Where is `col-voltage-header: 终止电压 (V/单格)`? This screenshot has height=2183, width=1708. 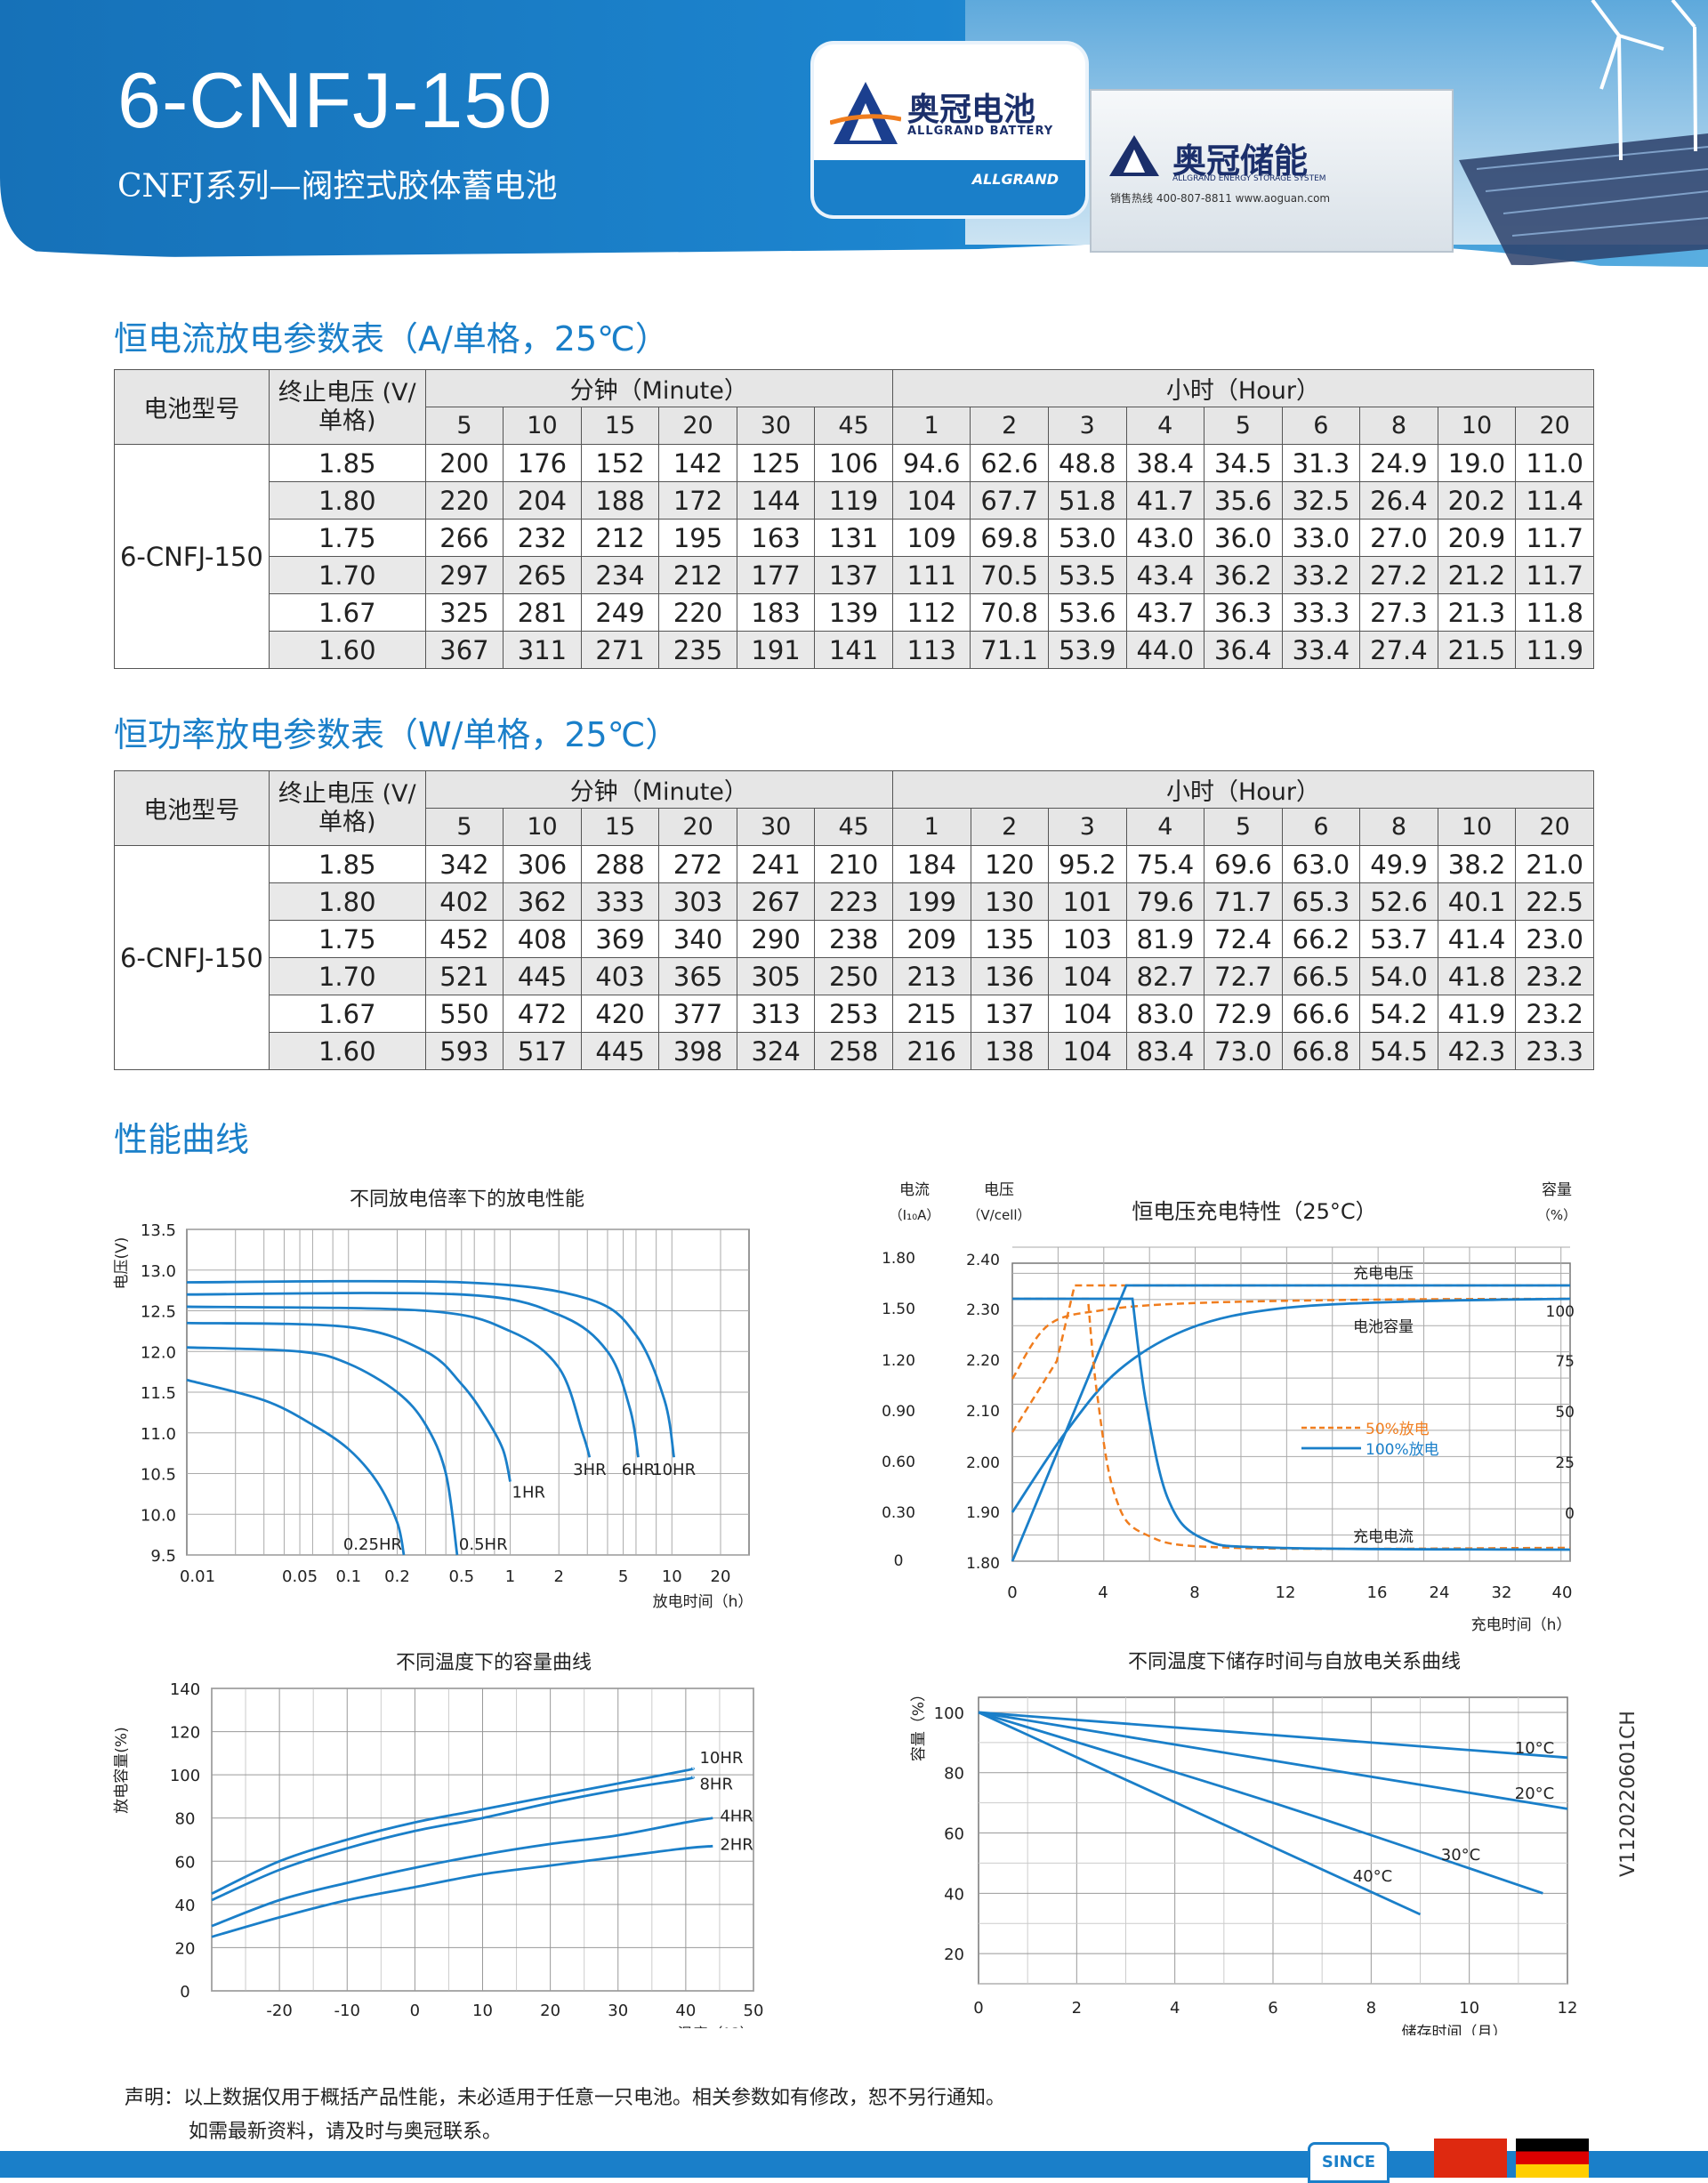 col-voltage-header: 终止电压 (V/单格) is located at coordinates (347, 808).